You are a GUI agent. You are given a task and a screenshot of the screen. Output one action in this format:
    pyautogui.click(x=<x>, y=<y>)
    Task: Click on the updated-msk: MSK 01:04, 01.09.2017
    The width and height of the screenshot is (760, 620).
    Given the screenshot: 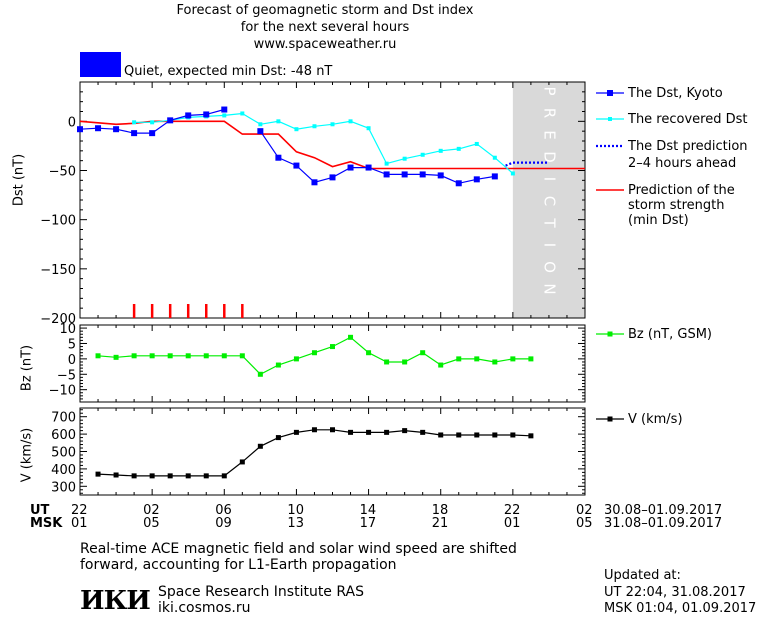 What is the action you would take?
    pyautogui.click(x=680, y=608)
    